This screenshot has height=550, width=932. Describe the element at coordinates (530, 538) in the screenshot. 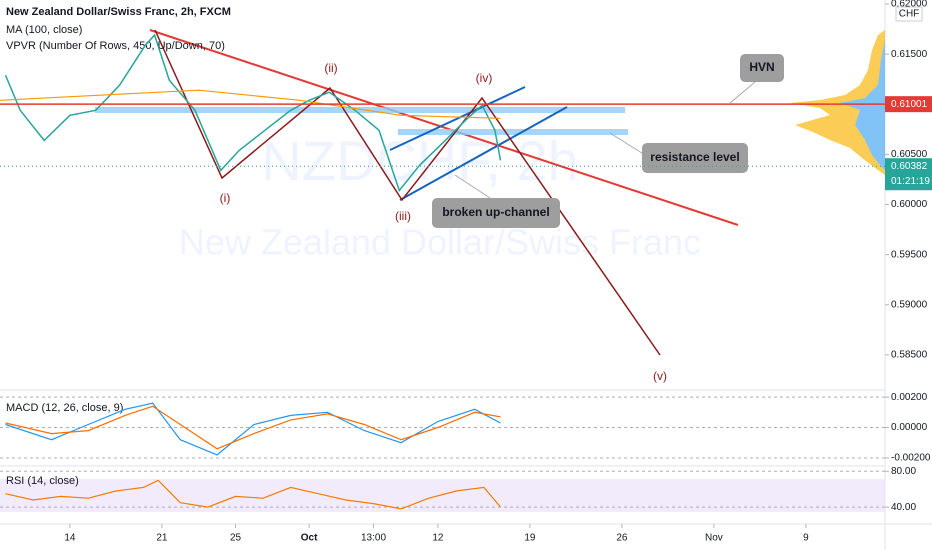

I see `x-tick-label: 19` at that location.